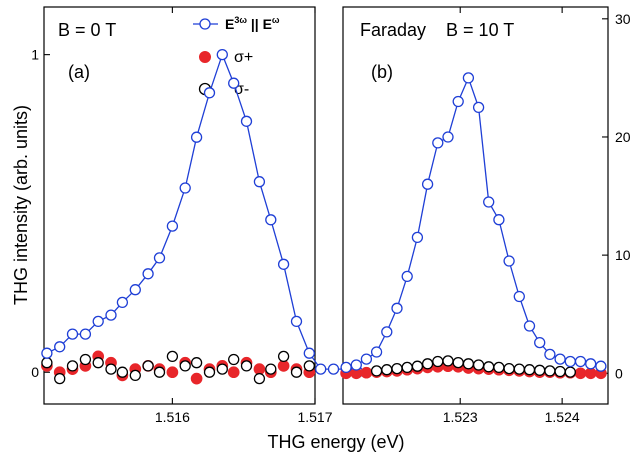  I want to click on panel-a-xtick-label: 1.517, so click(314, 417).